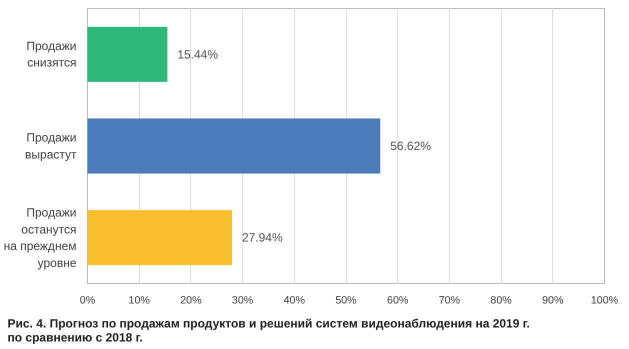 This screenshot has height=349, width=629. What do you see at coordinates (191, 300) in the screenshot?
I see `x-tick-label: 20%` at bounding box center [191, 300].